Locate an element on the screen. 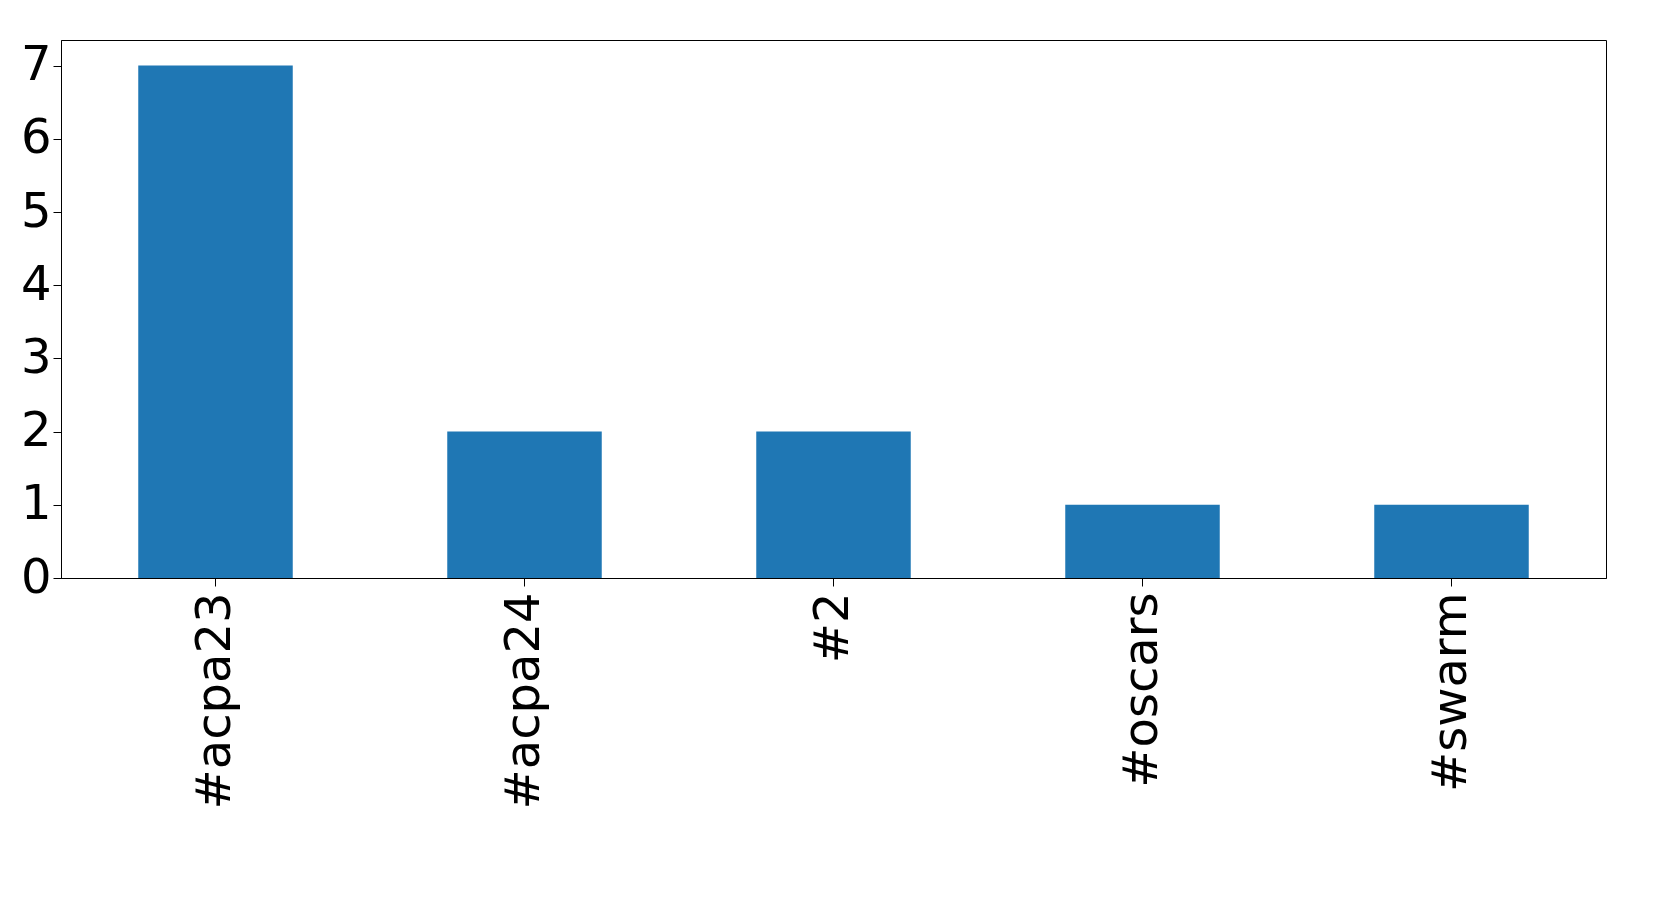 This screenshot has width=1679, height=911. y-tick-label: 5 is located at coordinates (36, 209).